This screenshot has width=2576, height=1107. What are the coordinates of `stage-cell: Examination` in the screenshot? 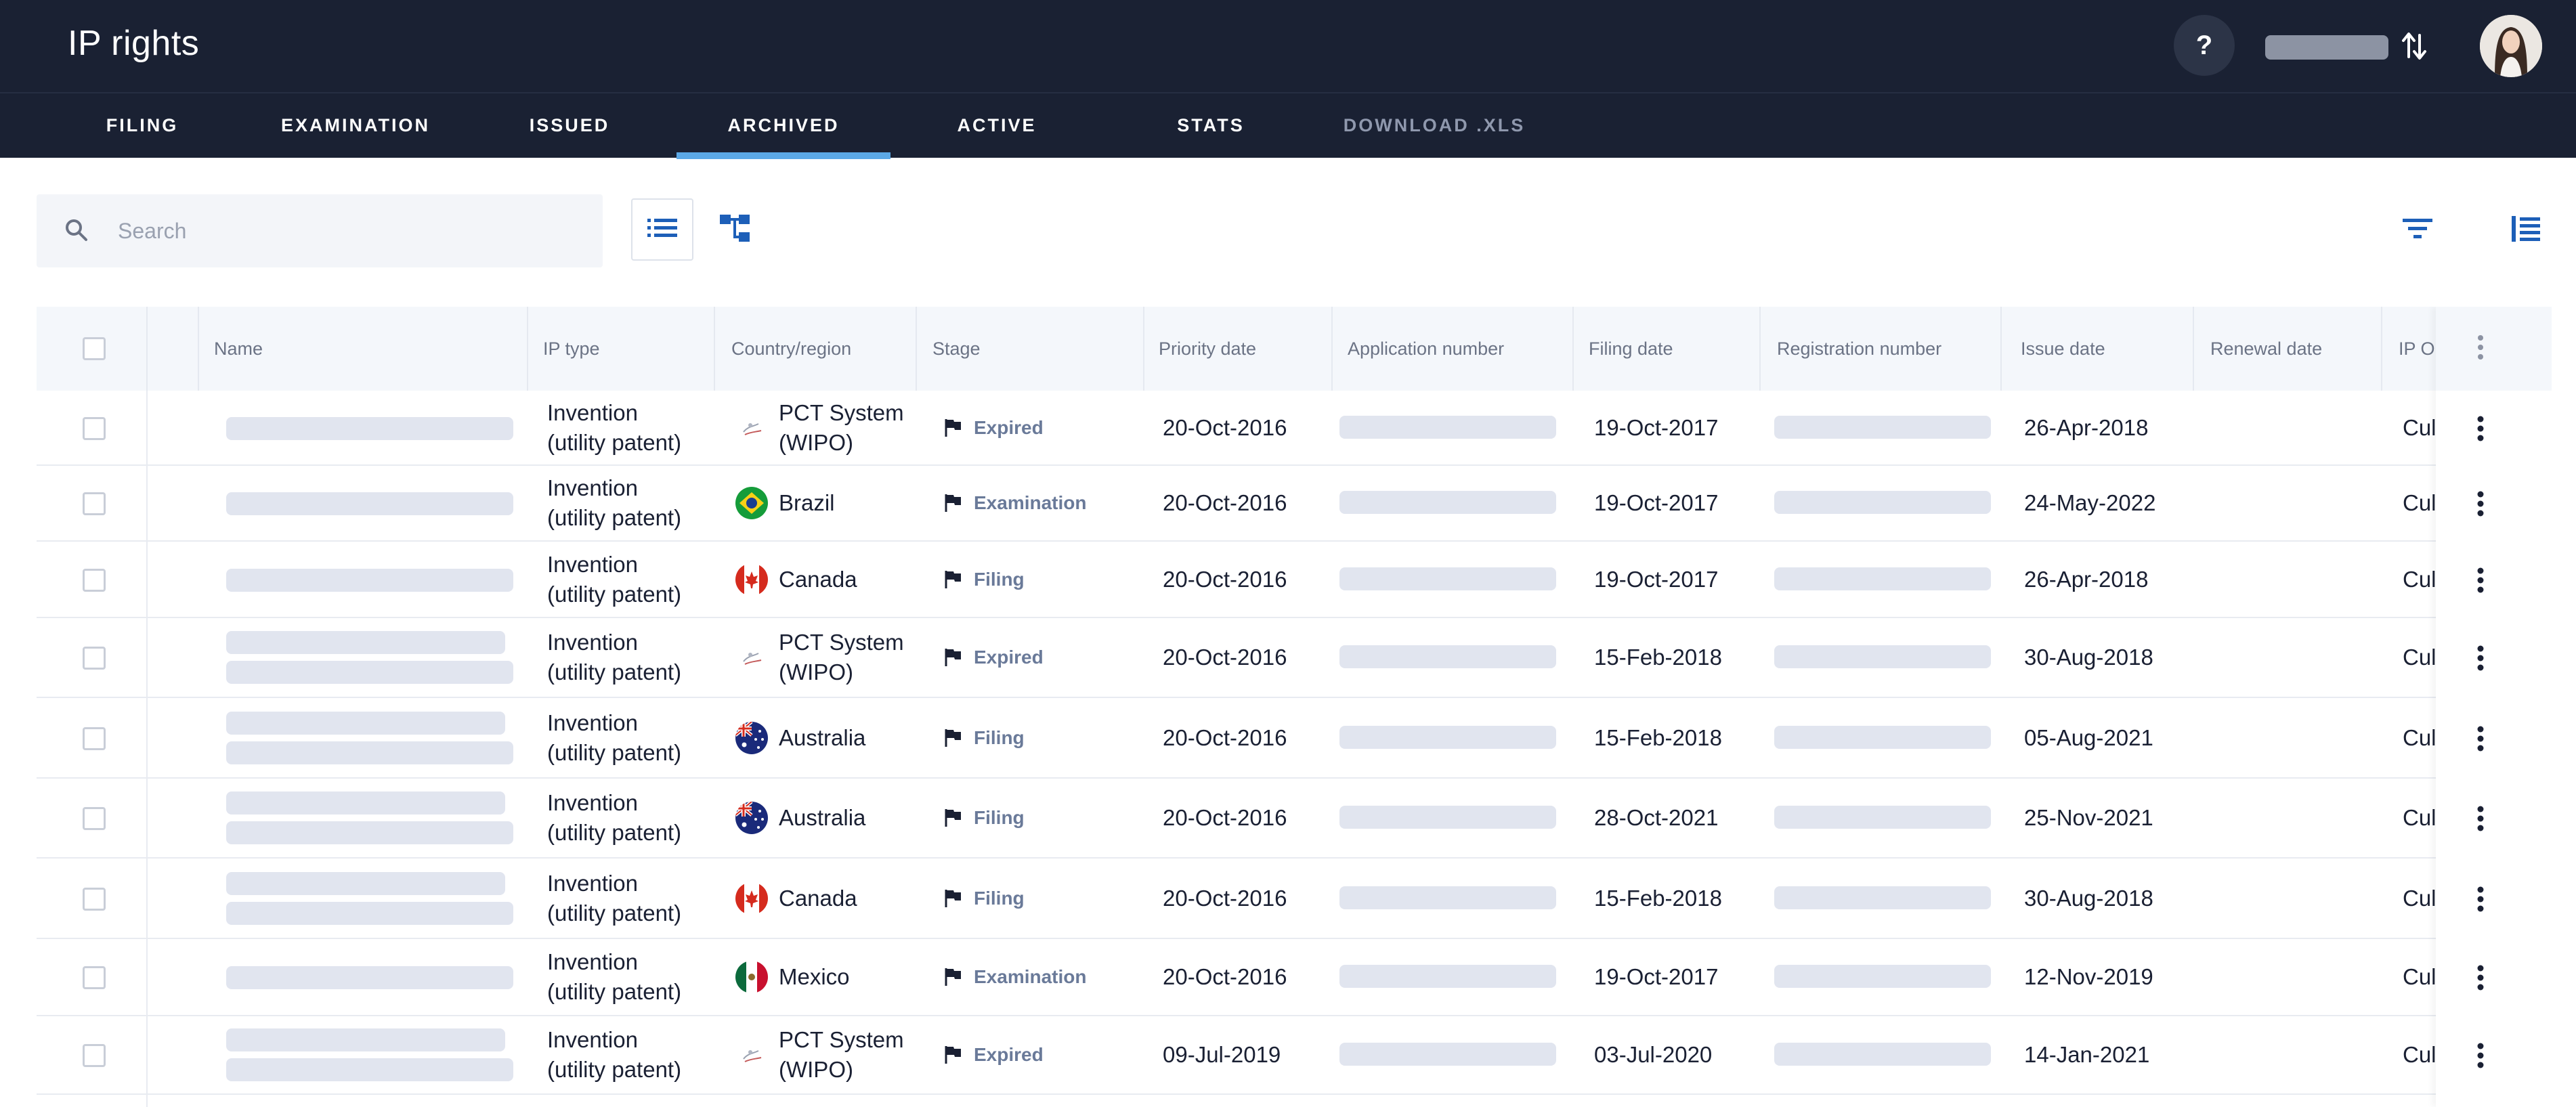 It's located at (1042, 503).